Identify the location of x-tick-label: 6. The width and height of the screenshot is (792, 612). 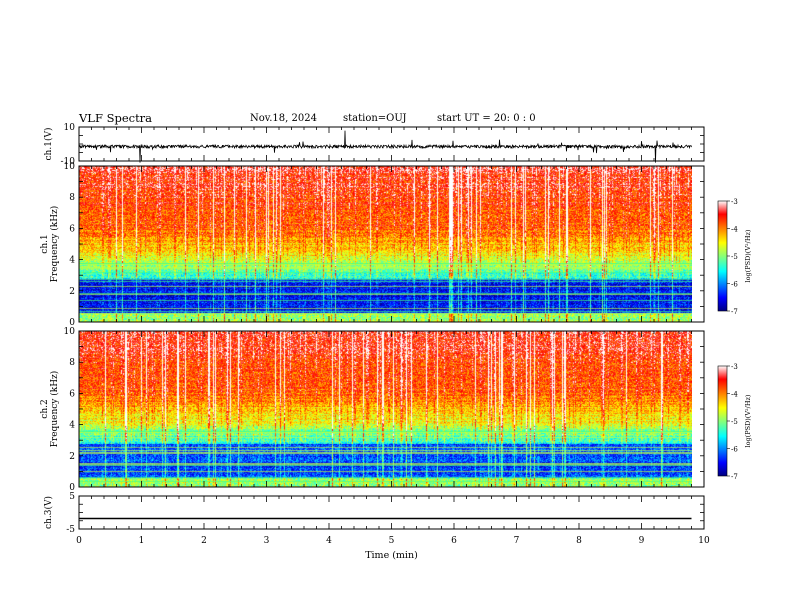
(454, 541).